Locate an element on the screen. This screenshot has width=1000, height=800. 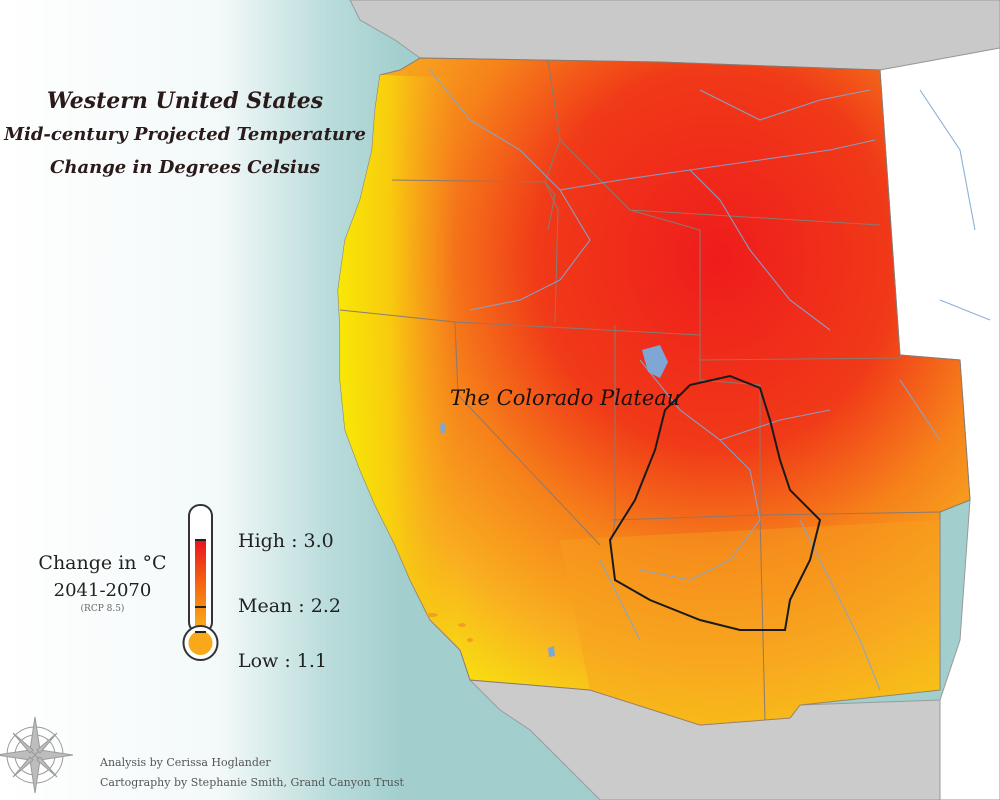
legend-low-label: Low : 1.1 is located at coordinates (283, 661).